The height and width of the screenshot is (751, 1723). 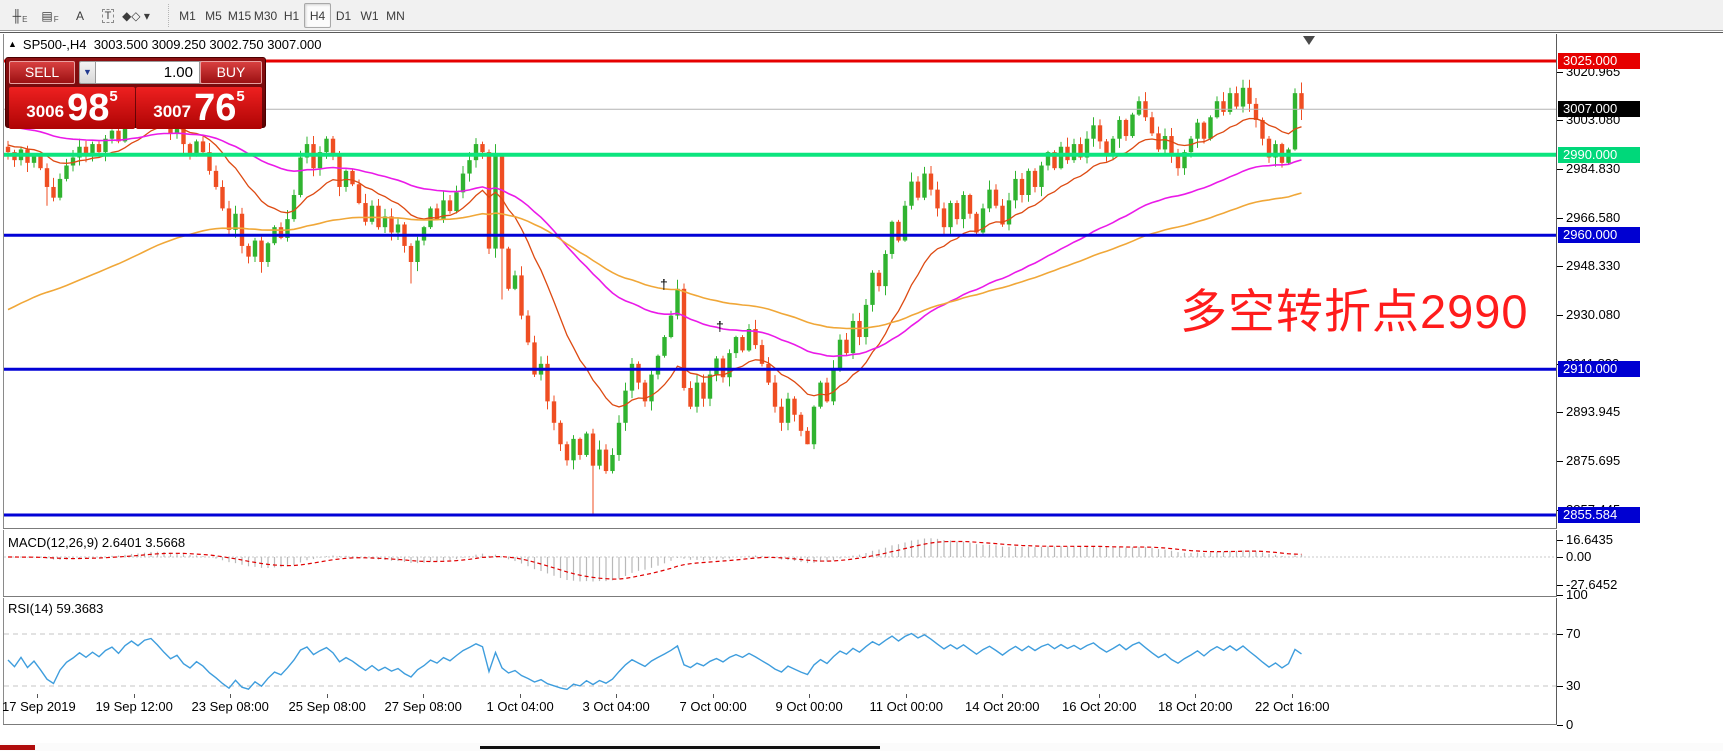 What do you see at coordinates (231, 72) in the screenshot?
I see `buy-button: BUY` at bounding box center [231, 72].